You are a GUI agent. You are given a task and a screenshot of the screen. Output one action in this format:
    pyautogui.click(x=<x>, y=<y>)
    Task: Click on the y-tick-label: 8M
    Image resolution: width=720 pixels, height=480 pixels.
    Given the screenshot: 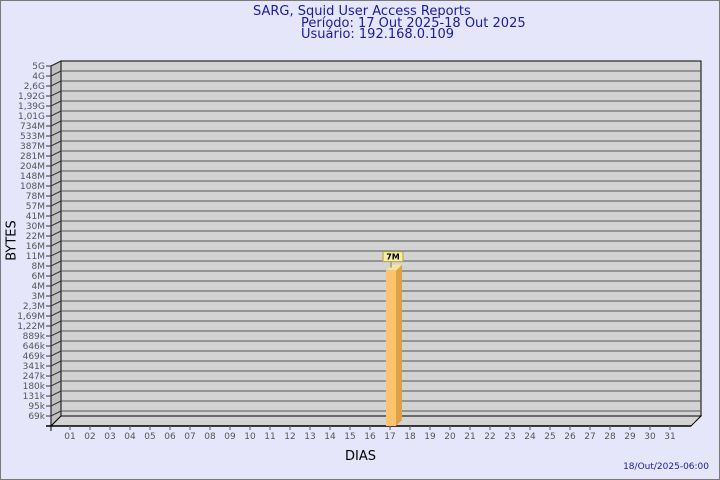 What is the action you would take?
    pyautogui.click(x=39, y=267)
    